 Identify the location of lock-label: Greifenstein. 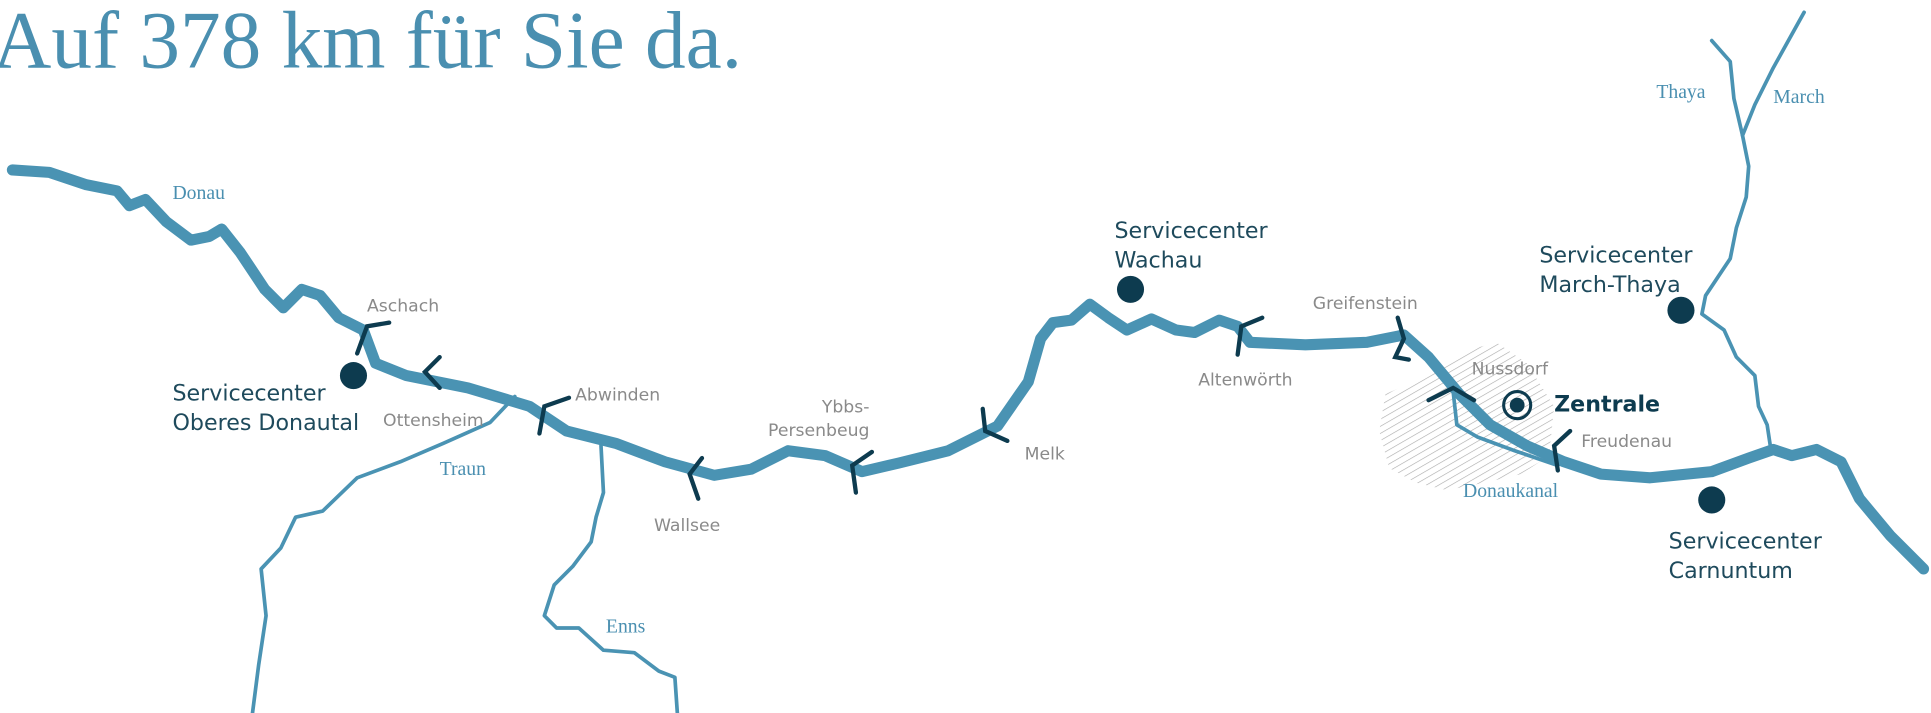
(1365, 304).